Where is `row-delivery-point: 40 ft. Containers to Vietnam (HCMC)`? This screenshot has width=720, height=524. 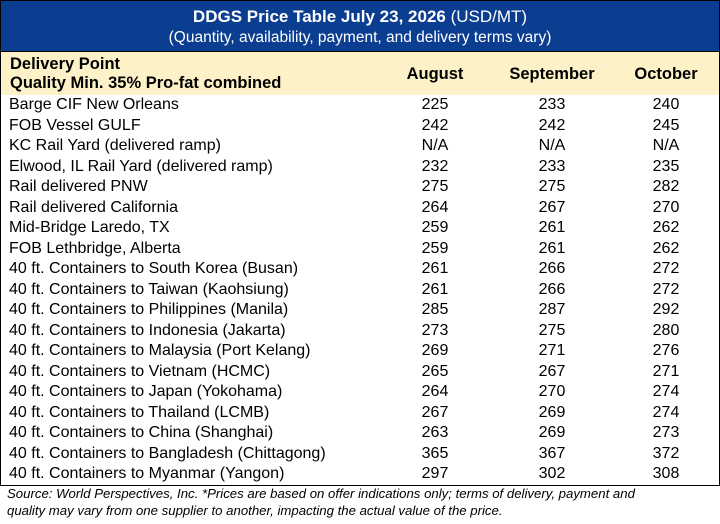
row-delivery-point: 40 ft. Containers to Vietnam (HCMC) is located at coordinates (140, 371).